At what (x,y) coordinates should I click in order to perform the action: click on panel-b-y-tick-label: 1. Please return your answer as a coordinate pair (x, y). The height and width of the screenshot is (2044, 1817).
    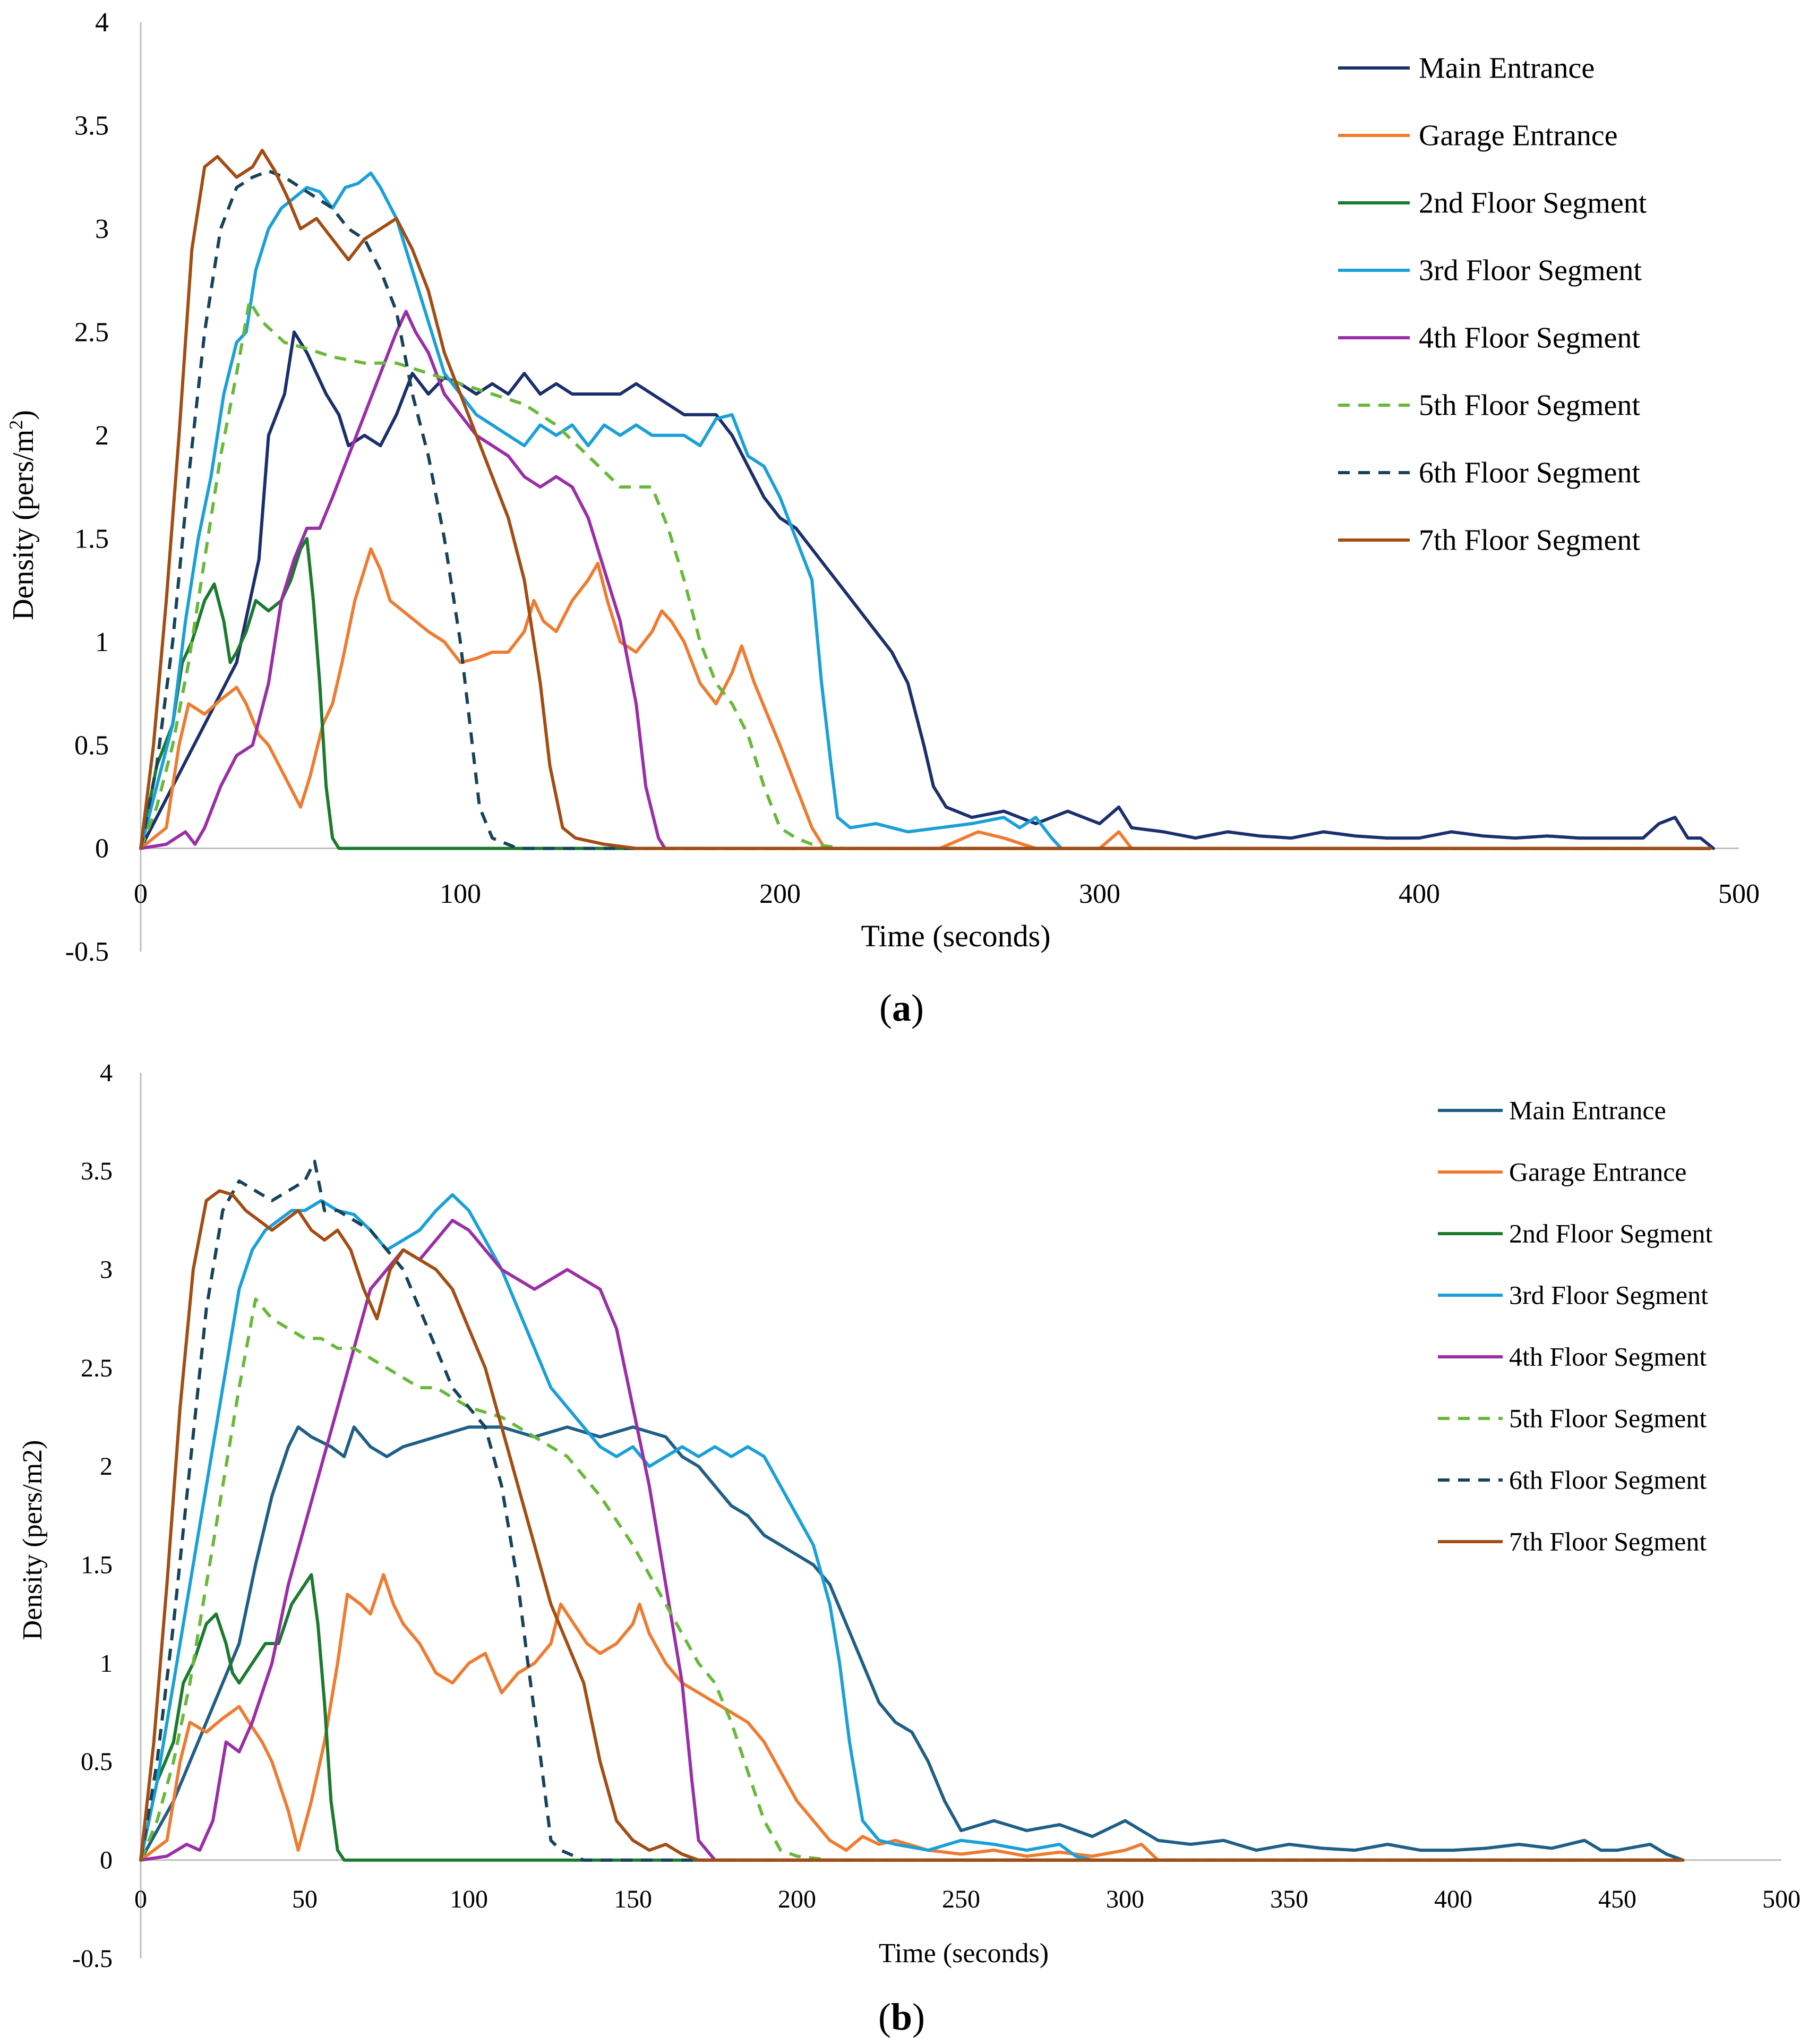
    Looking at the image, I should click on (106, 1664).